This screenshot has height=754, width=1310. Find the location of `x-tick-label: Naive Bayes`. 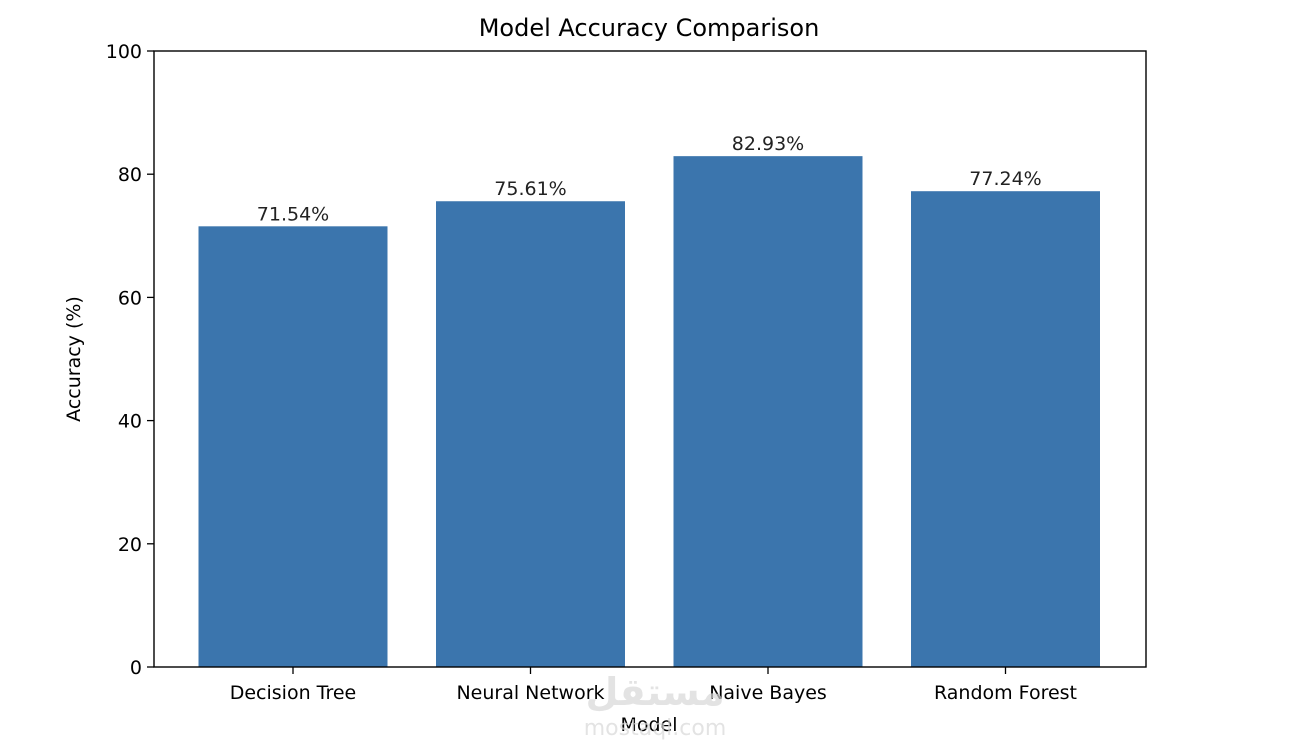

x-tick-label: Naive Bayes is located at coordinates (768, 693).